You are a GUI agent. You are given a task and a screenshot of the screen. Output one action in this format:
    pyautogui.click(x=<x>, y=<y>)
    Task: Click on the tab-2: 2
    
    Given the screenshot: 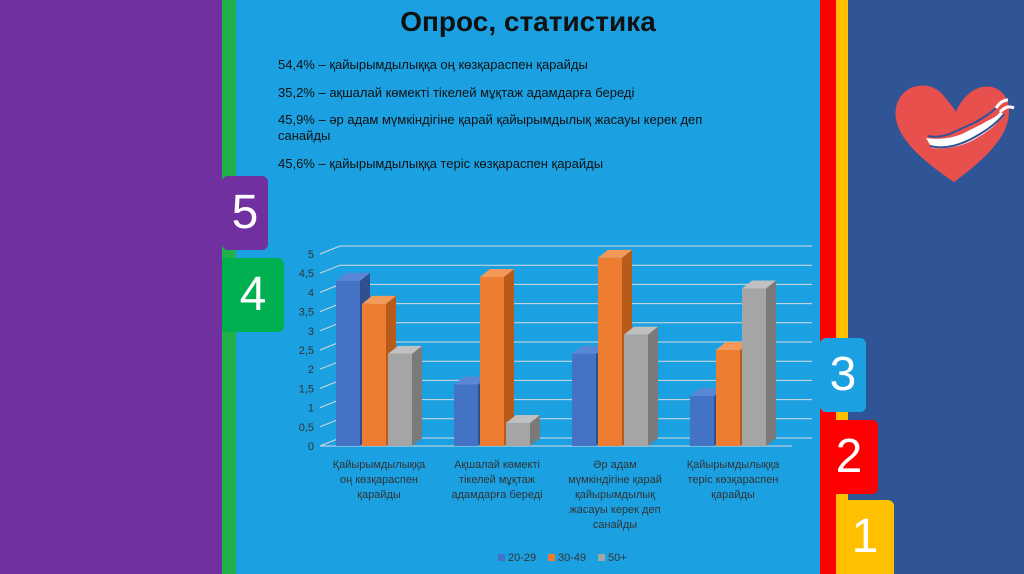 What is the action you would take?
    pyautogui.click(x=849, y=457)
    